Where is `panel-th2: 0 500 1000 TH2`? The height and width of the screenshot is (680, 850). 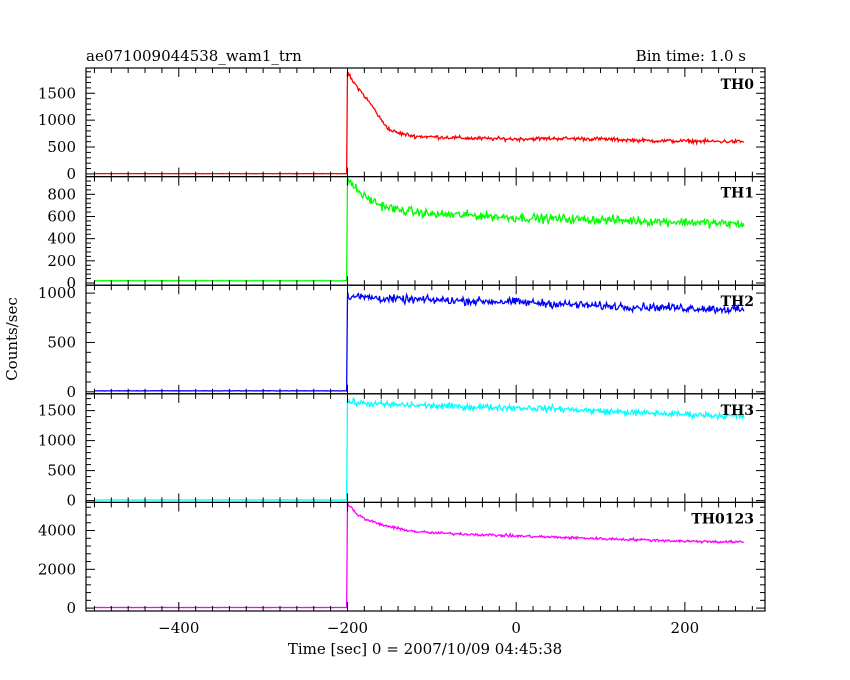
panel-th2: 0 500 1000 TH2 is located at coordinates (402, 342).